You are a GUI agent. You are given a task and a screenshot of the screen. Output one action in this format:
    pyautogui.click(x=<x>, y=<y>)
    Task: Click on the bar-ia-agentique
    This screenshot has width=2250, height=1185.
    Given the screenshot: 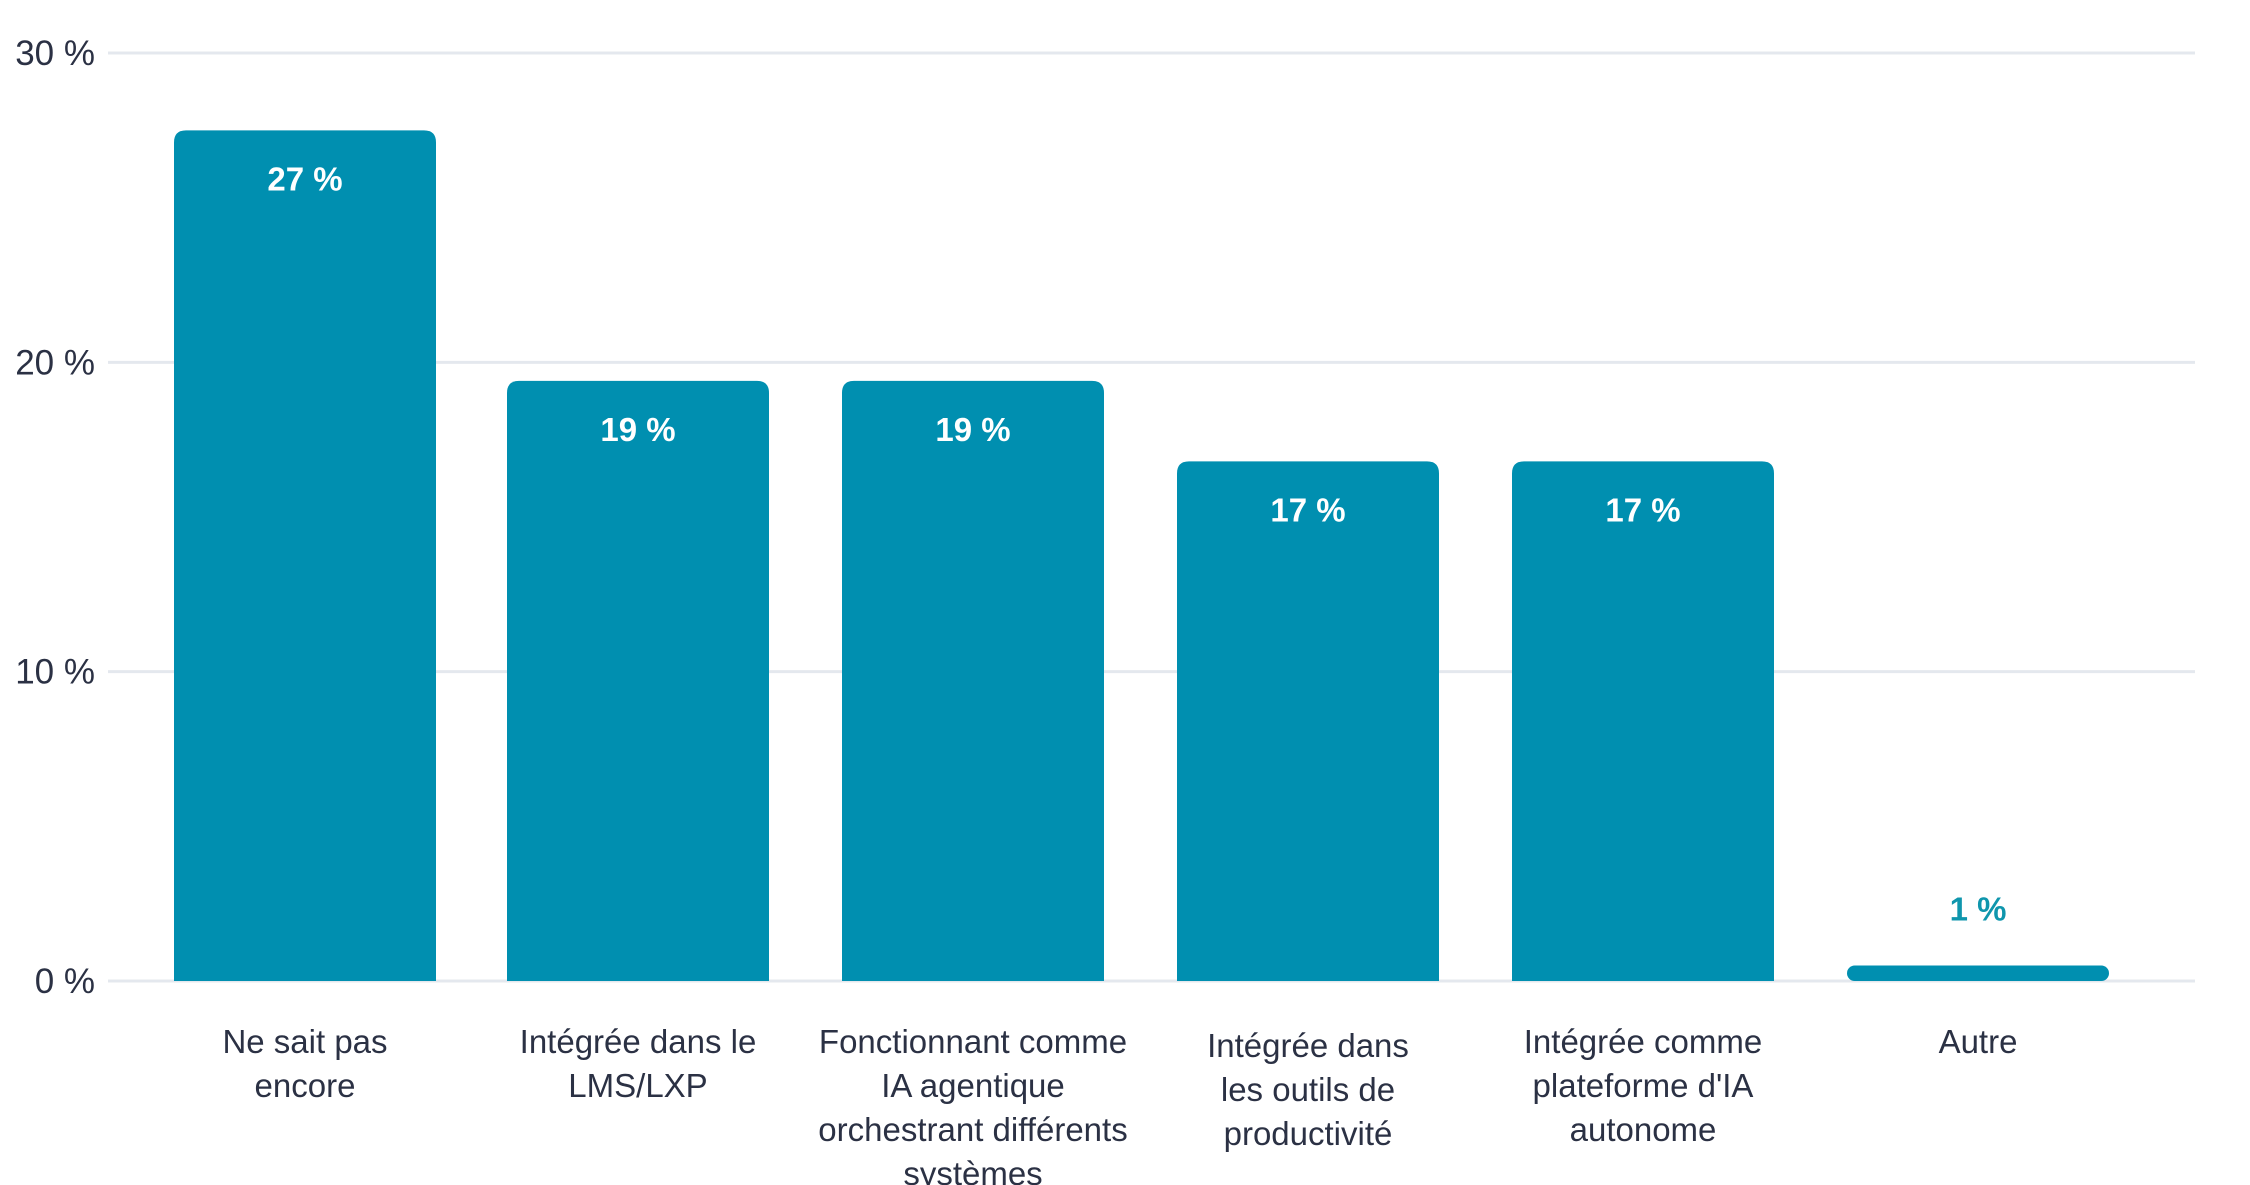 What is the action you would take?
    pyautogui.click(x=973, y=681)
    